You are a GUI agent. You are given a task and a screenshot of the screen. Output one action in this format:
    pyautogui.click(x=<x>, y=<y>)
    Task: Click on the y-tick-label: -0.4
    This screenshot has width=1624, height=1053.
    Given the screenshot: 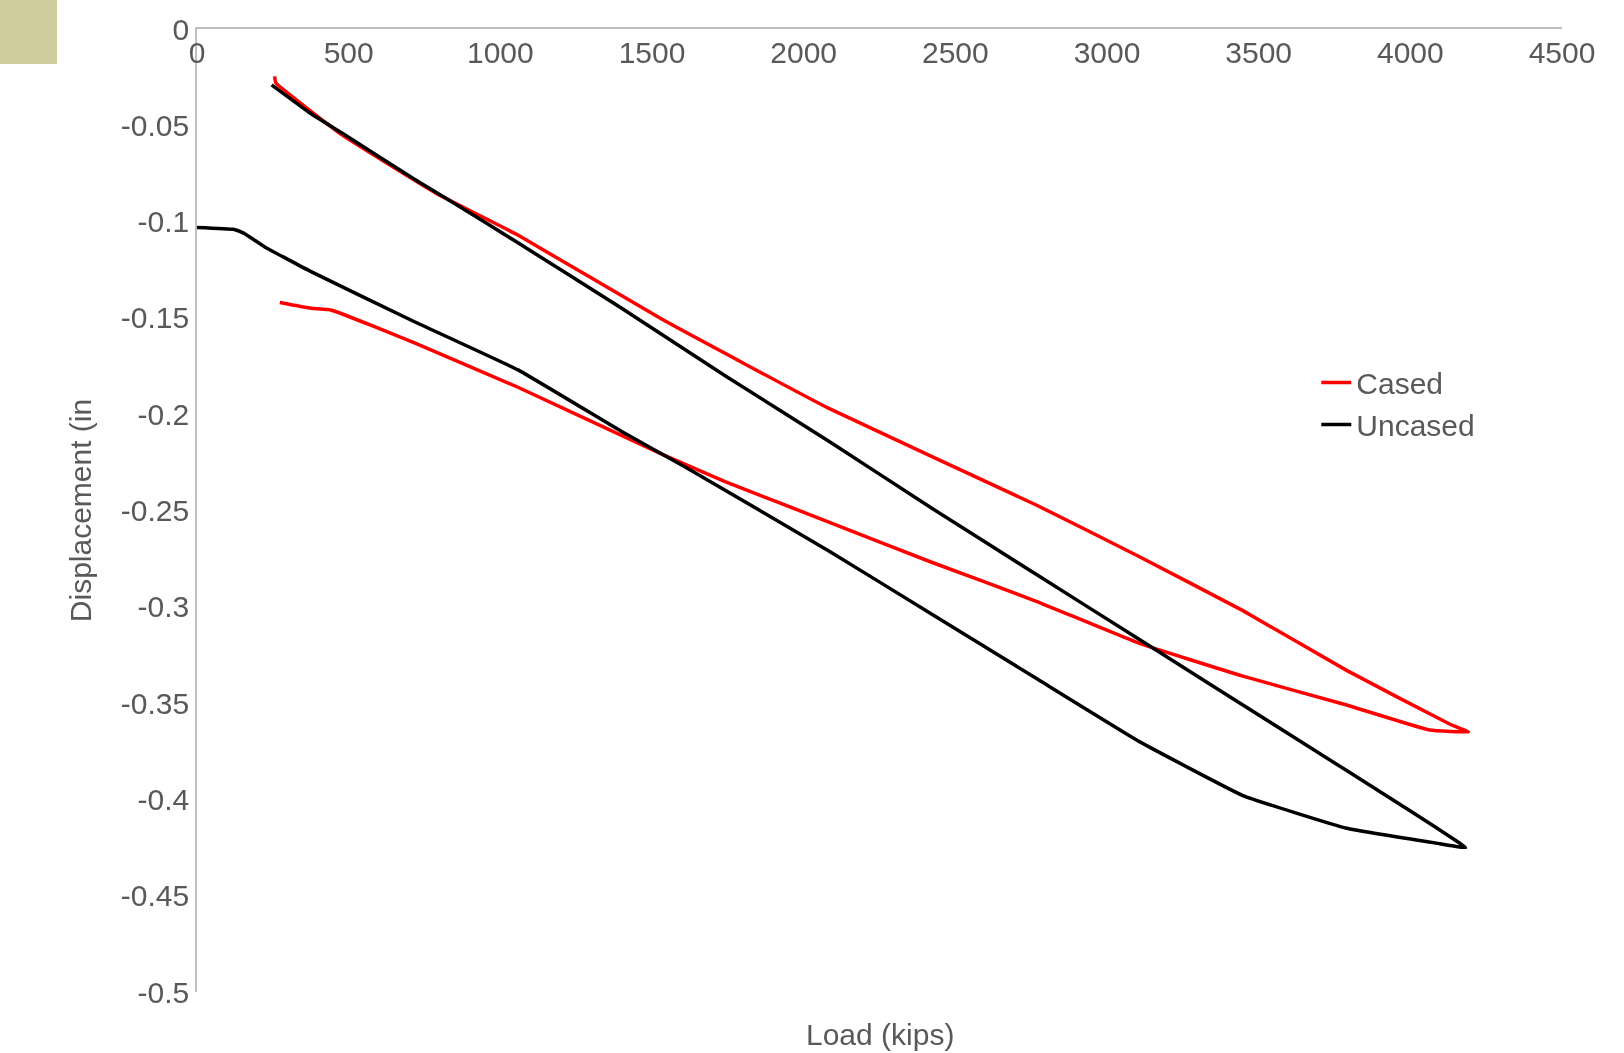 What is the action you would take?
    pyautogui.click(x=163, y=799)
    